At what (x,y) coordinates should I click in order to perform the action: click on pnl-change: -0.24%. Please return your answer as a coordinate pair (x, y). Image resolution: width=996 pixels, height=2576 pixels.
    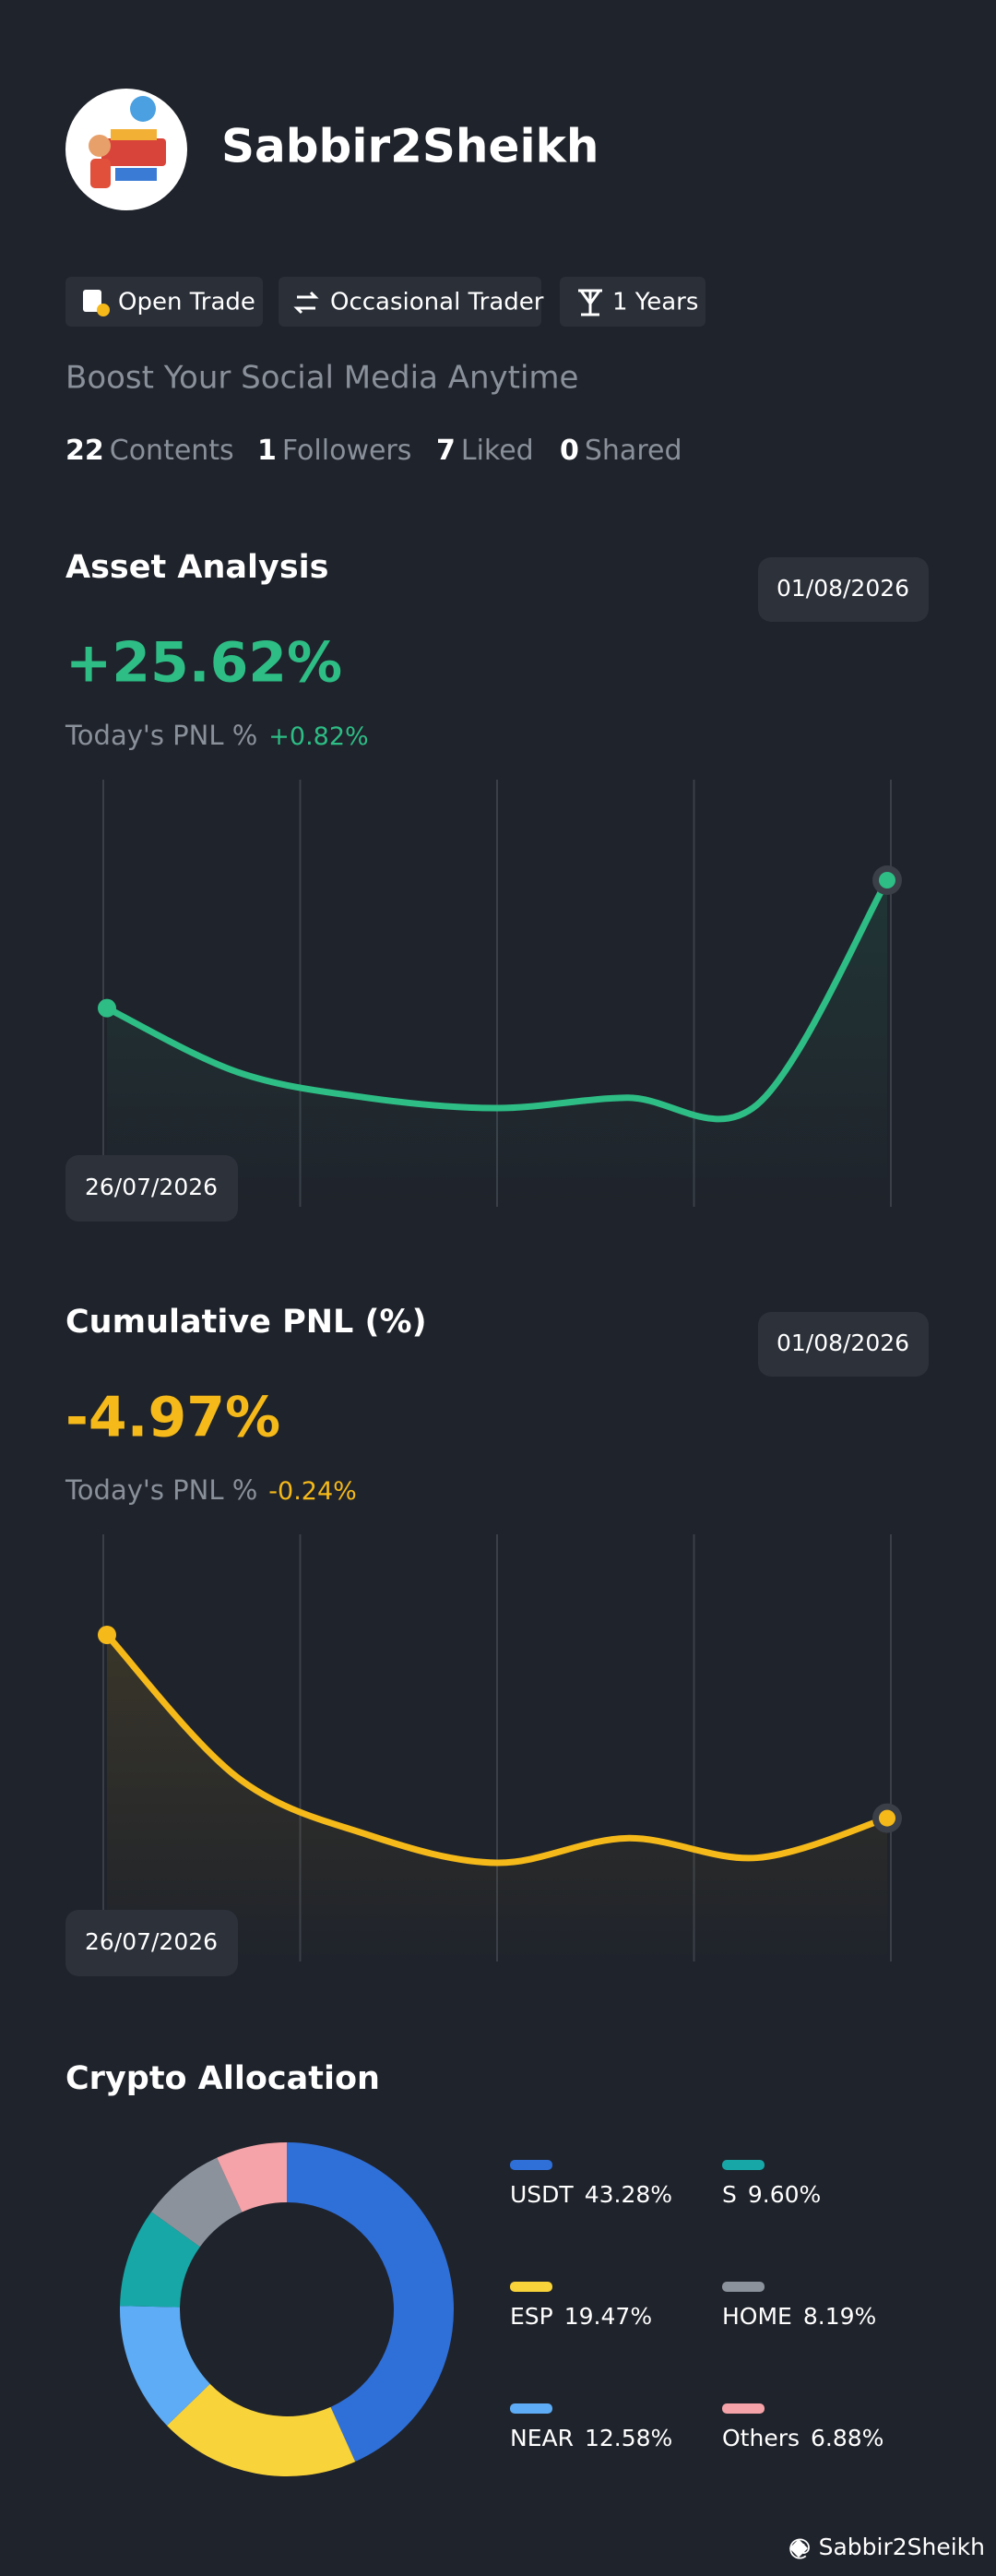
    Looking at the image, I should click on (312, 1492).